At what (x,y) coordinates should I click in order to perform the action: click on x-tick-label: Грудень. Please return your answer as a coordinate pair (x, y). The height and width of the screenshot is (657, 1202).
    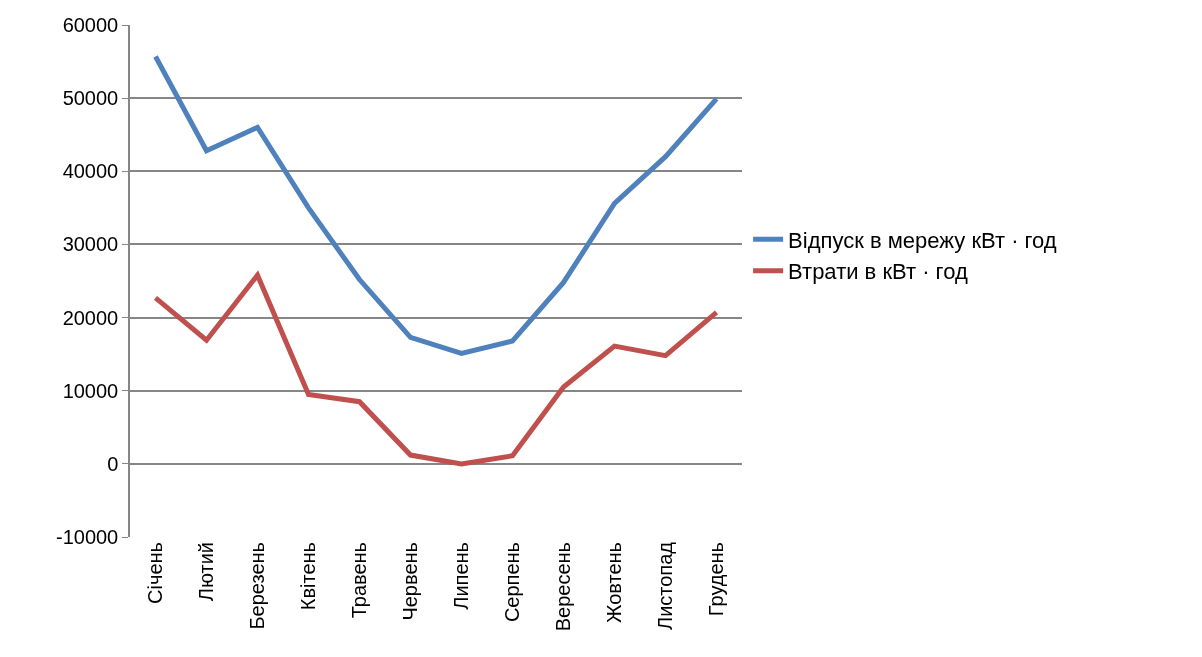
    Looking at the image, I should click on (716, 579).